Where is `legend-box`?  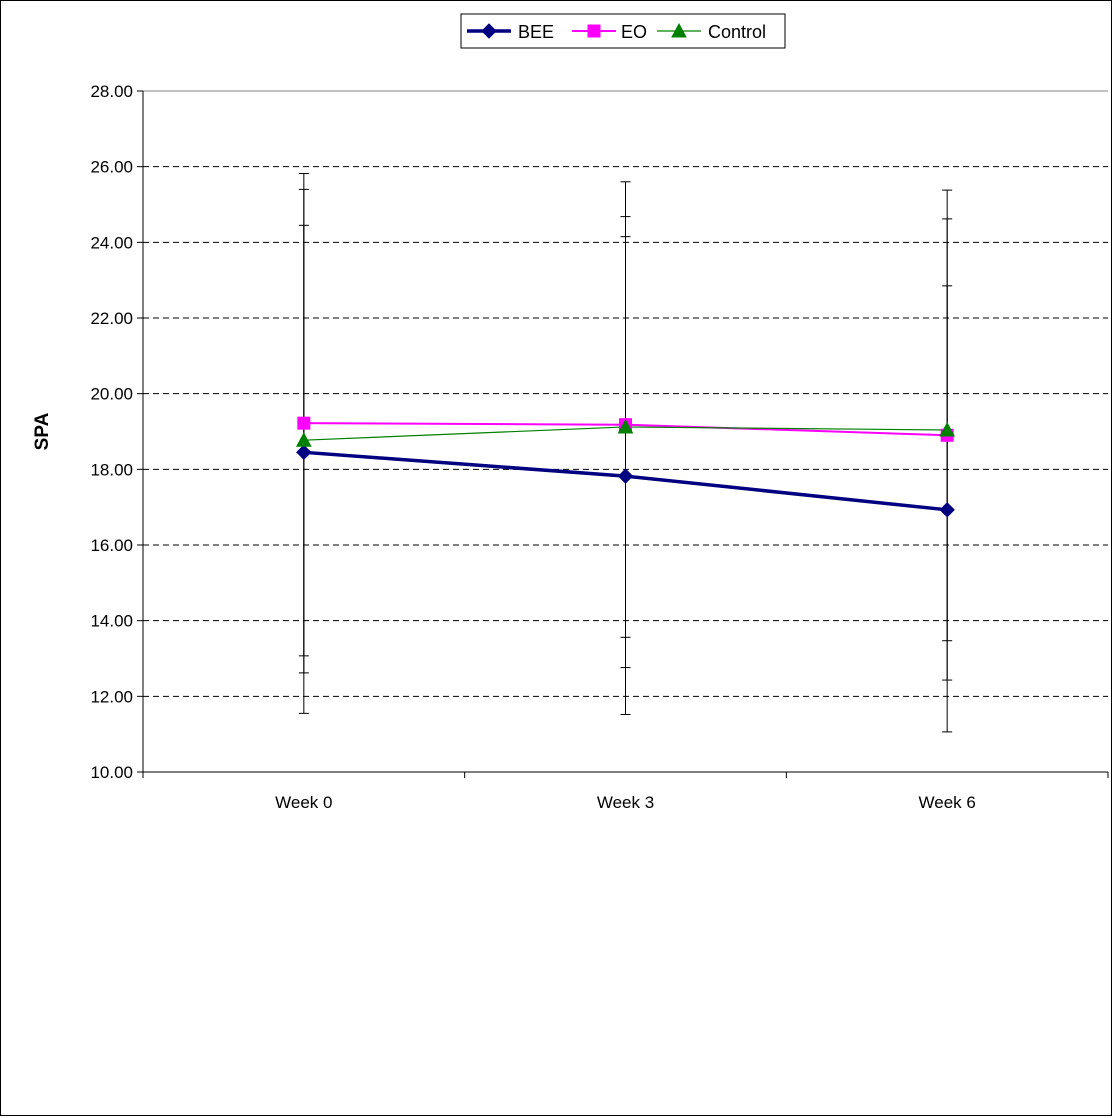
legend-box is located at coordinates (623, 31).